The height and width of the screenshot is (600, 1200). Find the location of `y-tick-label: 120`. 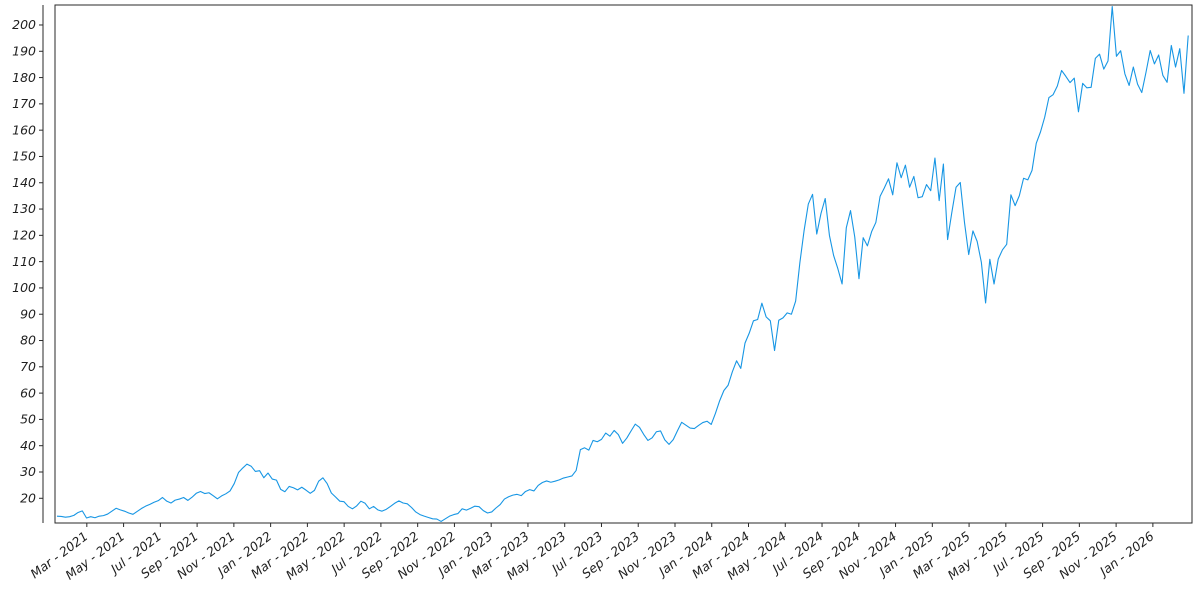

y-tick-label: 120 is located at coordinates (24, 235).